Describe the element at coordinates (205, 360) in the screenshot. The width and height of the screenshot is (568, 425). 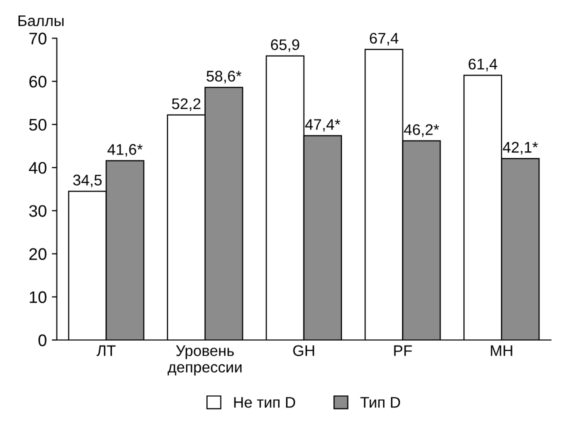
I see `x-tick-label: Уровень депрессии` at that location.